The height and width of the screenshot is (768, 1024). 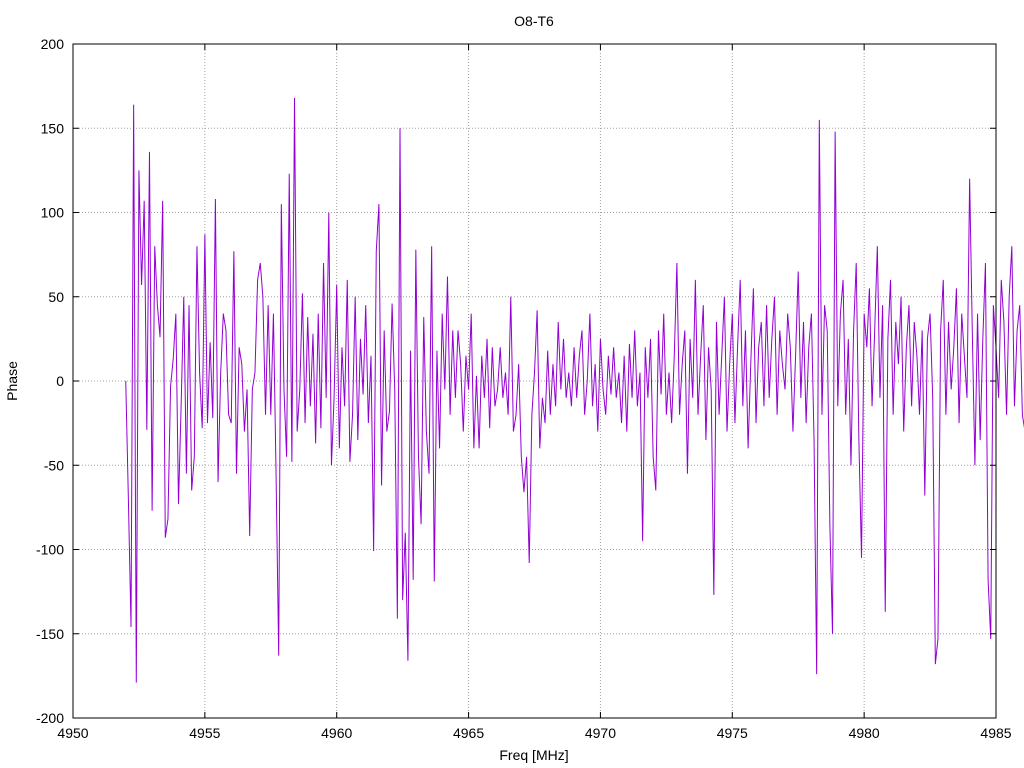 What do you see at coordinates (534, 21) in the screenshot?
I see `chart-title: O8-T6` at bounding box center [534, 21].